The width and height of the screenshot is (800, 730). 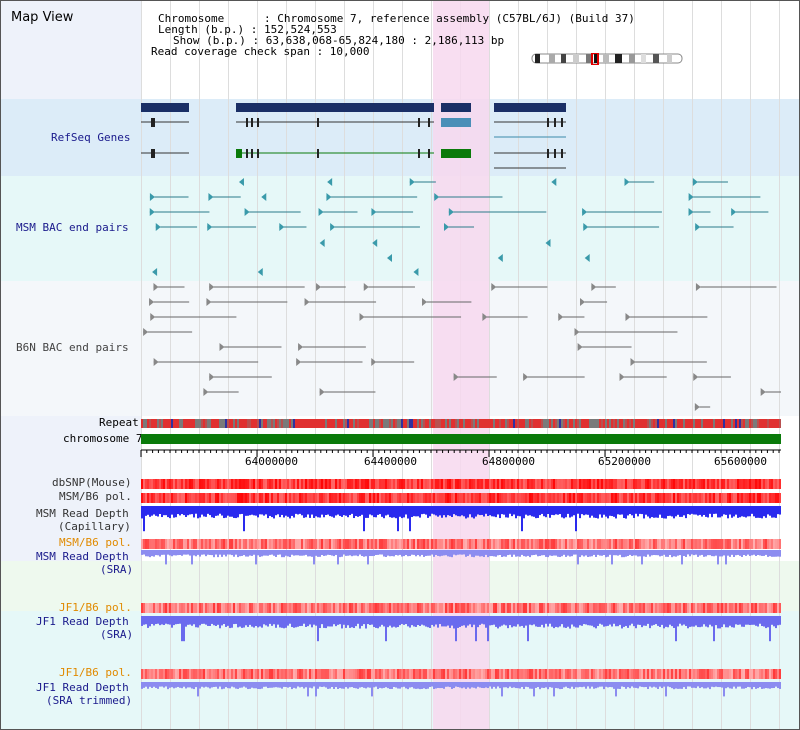 What do you see at coordinates (72, 227) in the screenshot?
I see `label-msm-bac: MSM BAC end pairs` at bounding box center [72, 227].